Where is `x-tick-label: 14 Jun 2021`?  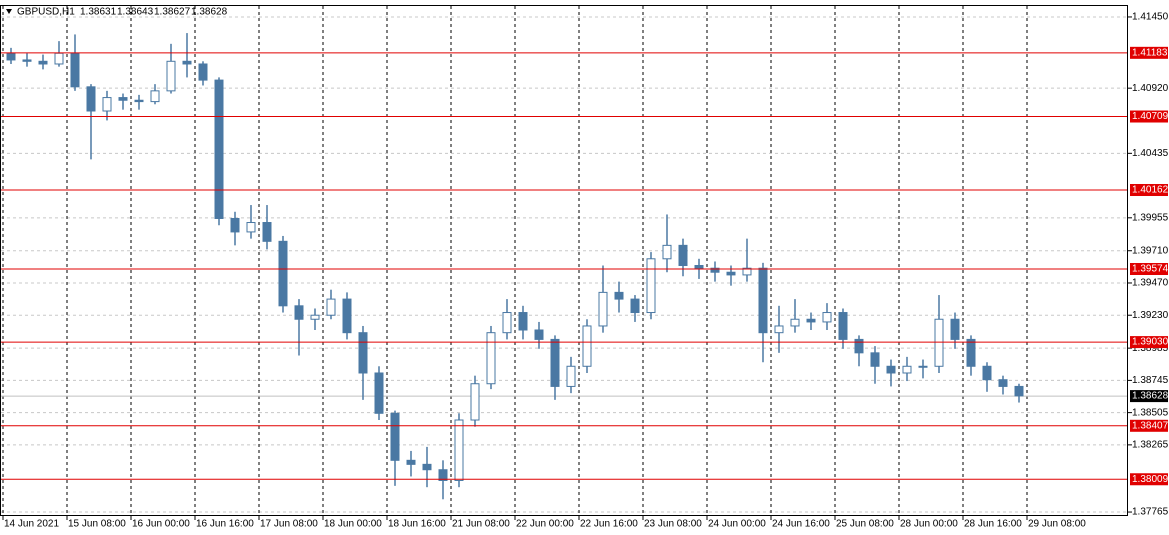 x-tick-label: 14 Jun 2021 is located at coordinates (31, 524).